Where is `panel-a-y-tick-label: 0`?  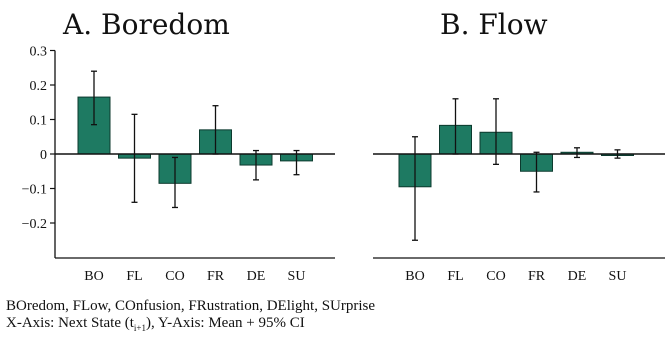
panel-a-y-tick-label: 0 is located at coordinates (43, 155).